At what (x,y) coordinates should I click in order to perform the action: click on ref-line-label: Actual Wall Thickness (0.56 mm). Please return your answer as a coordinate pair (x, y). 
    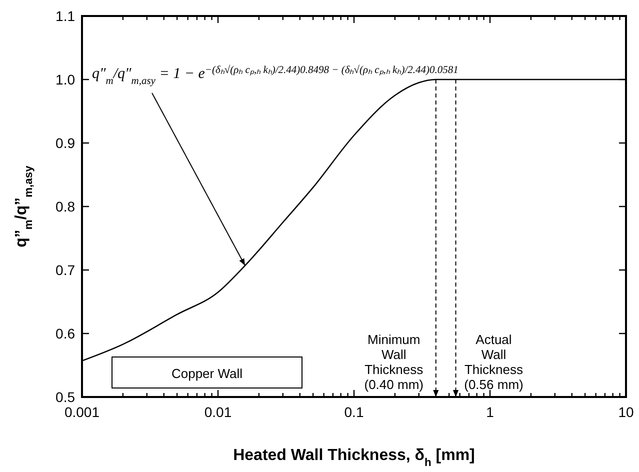
    Looking at the image, I should click on (494, 362).